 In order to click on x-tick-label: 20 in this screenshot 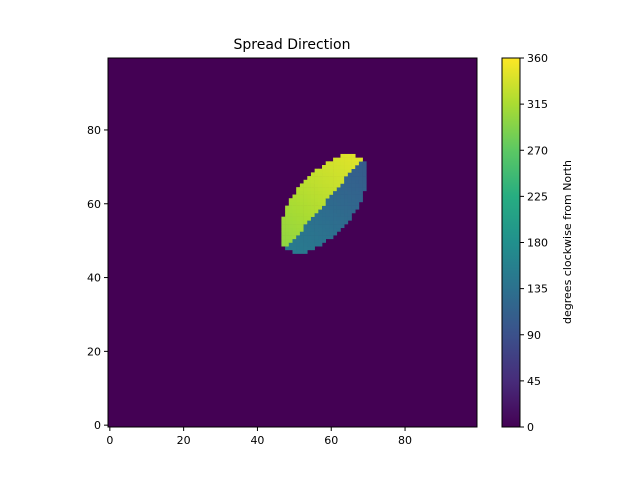, I will do `click(184, 440)`.